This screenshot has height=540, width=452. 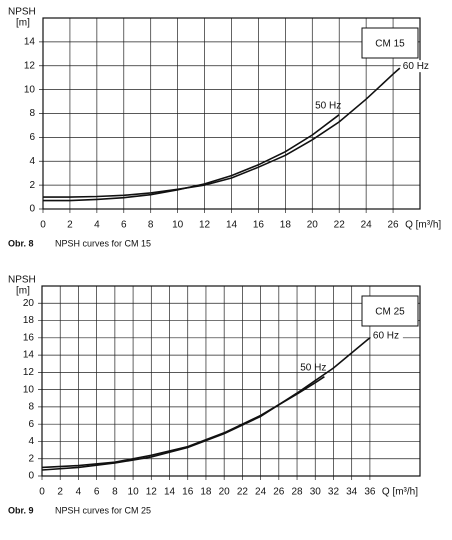 What do you see at coordinates (21, 510) in the screenshot?
I see `caption-label: Obr. 9` at bounding box center [21, 510].